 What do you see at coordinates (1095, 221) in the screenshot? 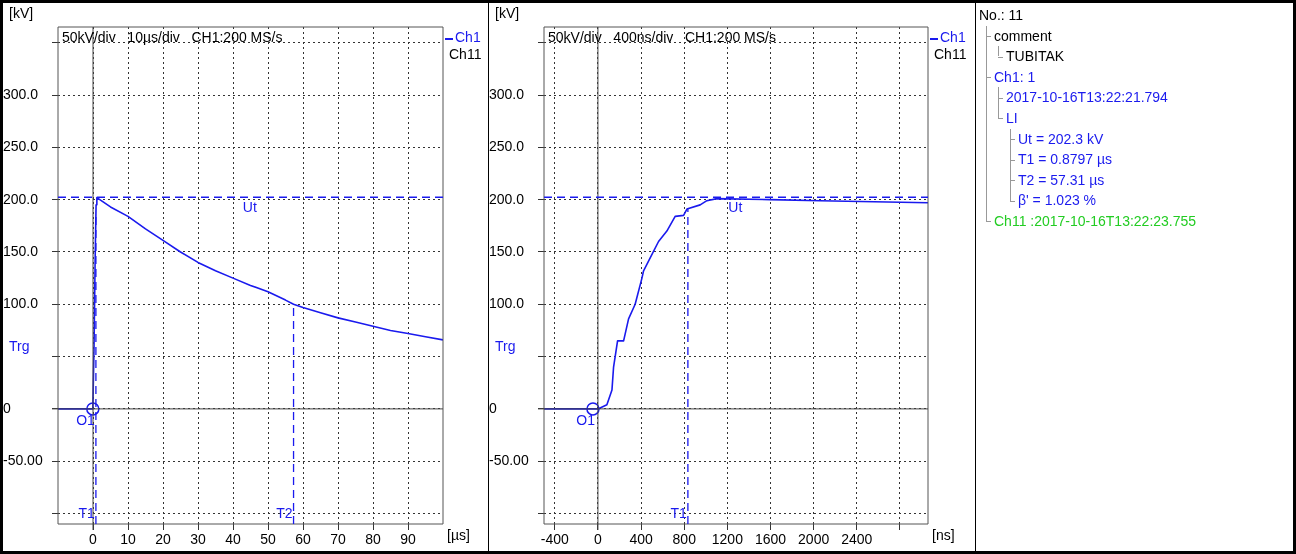
I see `text: Ch11 :2017-10-16T13:22:23.755` at bounding box center [1095, 221].